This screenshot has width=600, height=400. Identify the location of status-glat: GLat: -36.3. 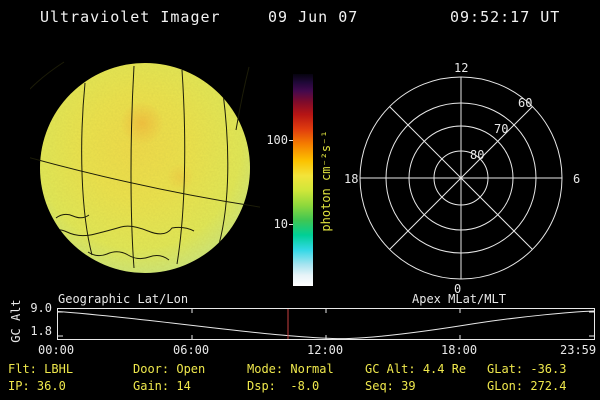
(526, 369).